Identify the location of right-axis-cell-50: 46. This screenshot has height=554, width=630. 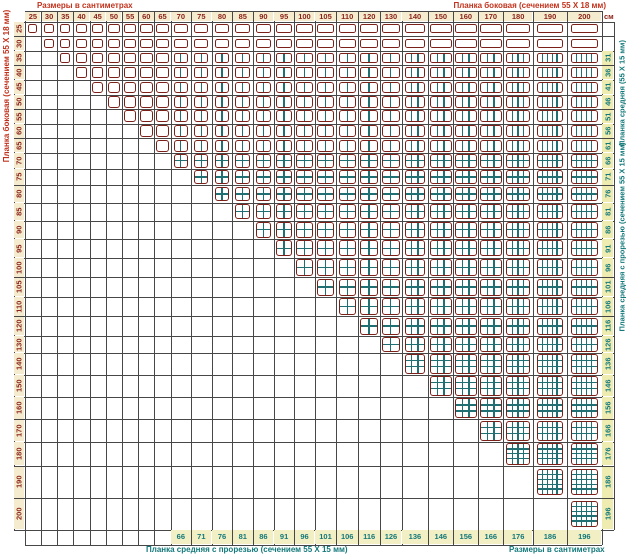
(608, 102).